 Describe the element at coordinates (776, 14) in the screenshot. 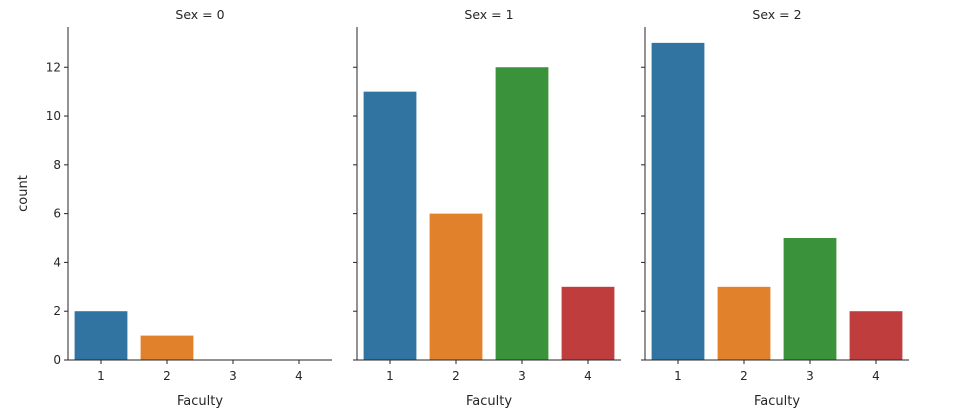

I see `panel-title: Sex = 2` at that location.